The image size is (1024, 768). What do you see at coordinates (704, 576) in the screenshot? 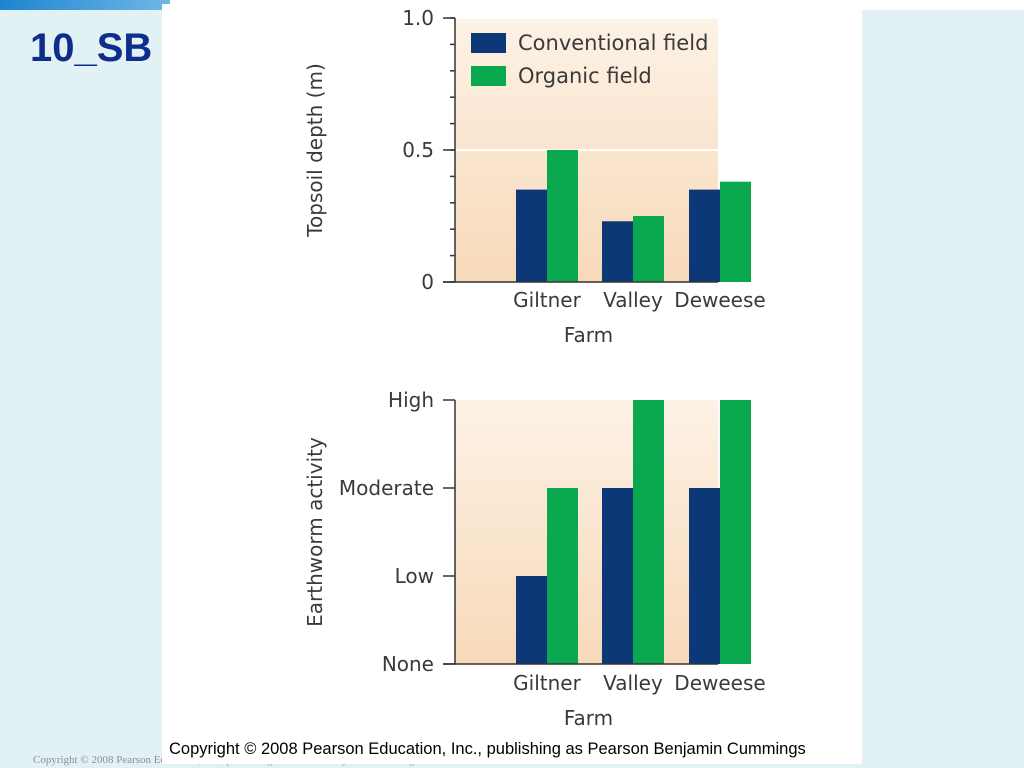
I see `chart2-bar-conventional-deweese` at bounding box center [704, 576].